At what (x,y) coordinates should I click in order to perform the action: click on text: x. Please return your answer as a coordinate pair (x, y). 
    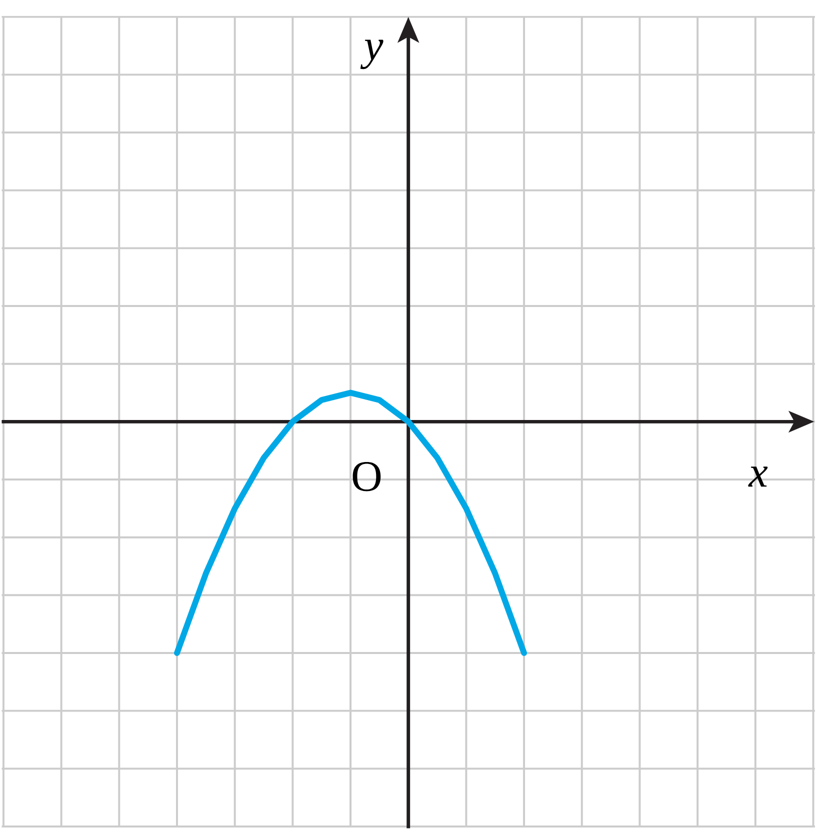
    Looking at the image, I should click on (758, 476).